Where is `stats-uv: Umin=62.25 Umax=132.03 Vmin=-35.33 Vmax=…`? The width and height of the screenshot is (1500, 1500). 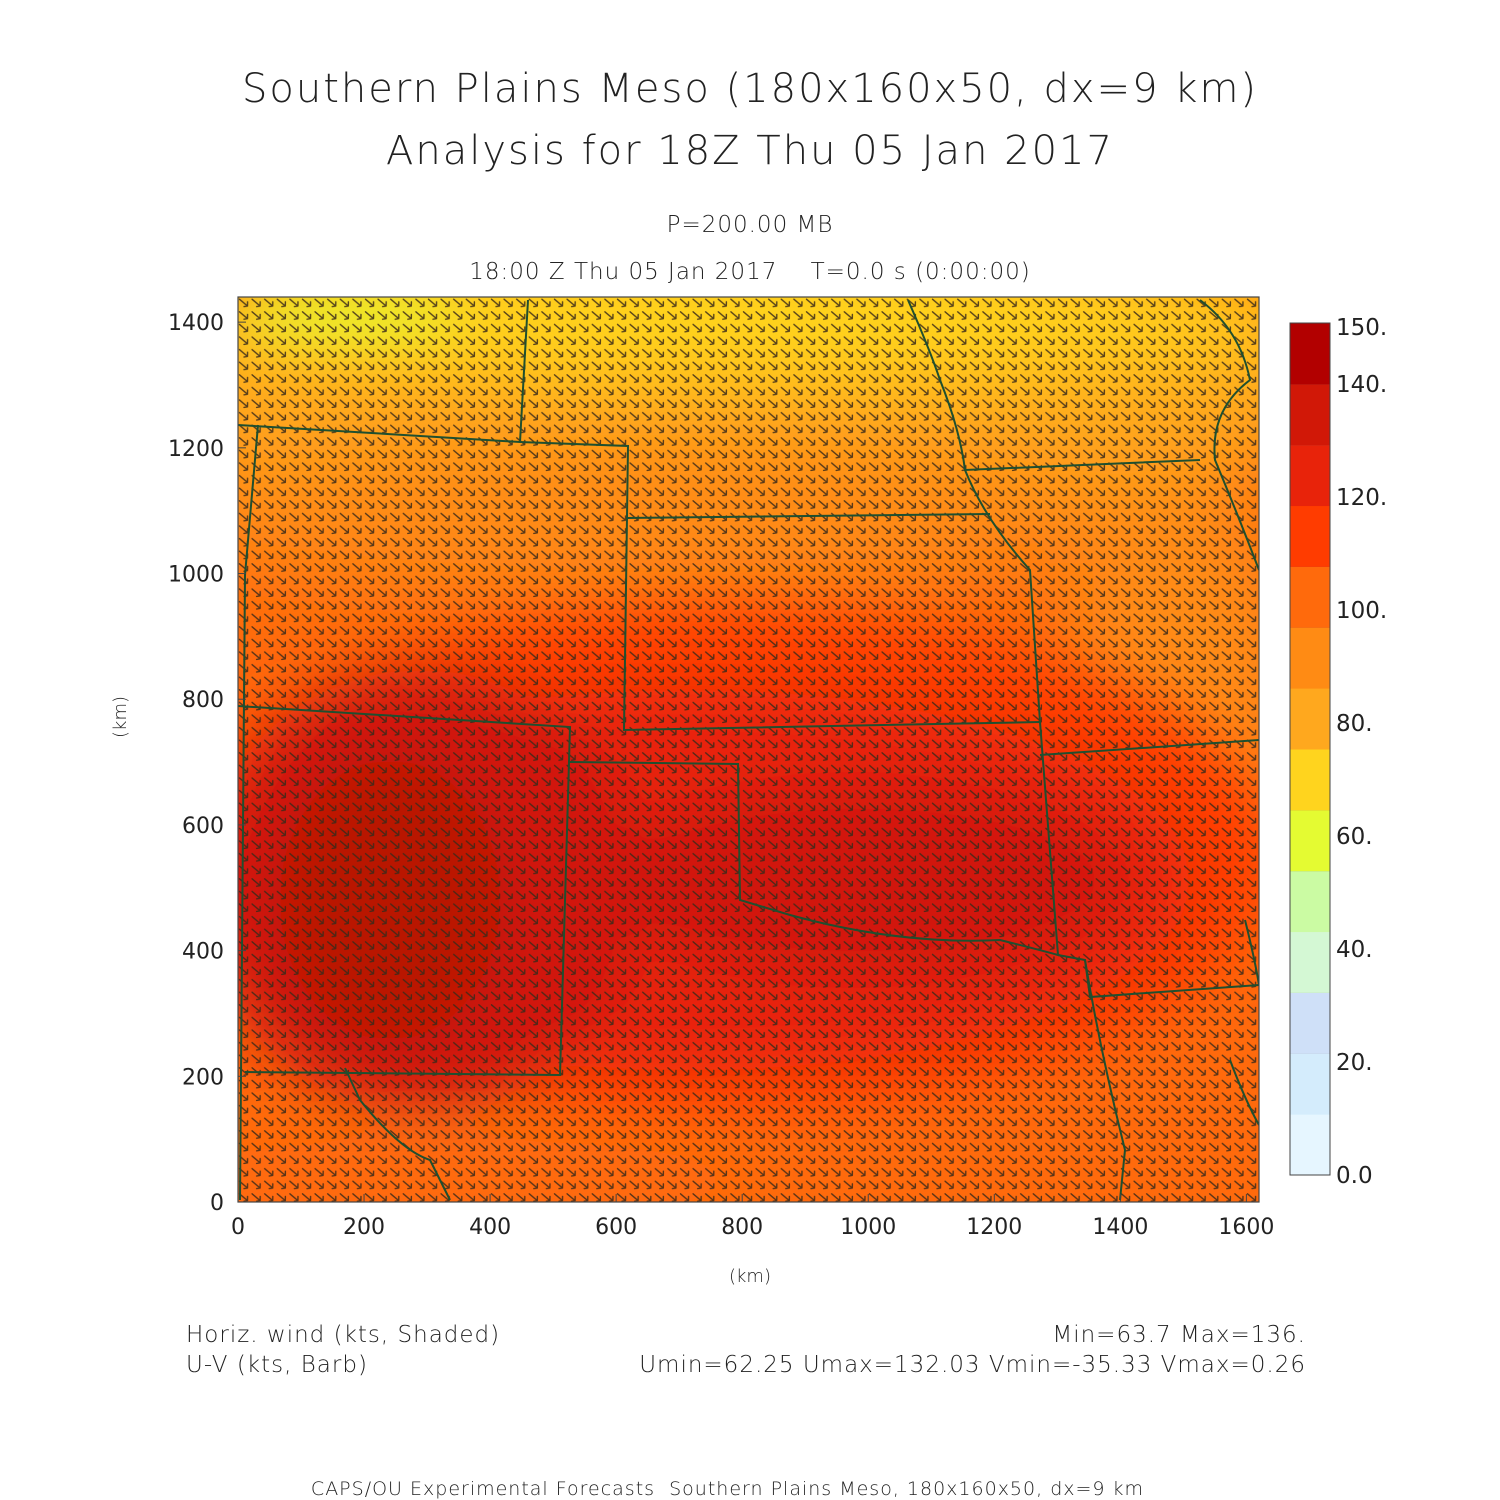
stats-uv: Umin=62.25 Umax=132.03 Vmin=-35.33 Vmax=… is located at coordinates (972, 1365).